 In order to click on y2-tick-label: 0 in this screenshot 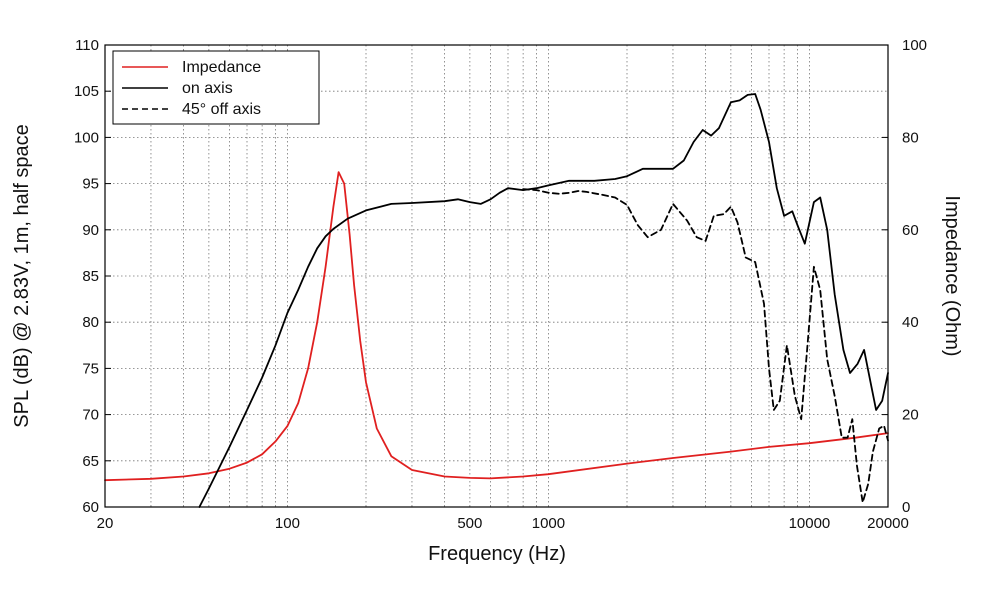, I will do `click(906, 507)`.